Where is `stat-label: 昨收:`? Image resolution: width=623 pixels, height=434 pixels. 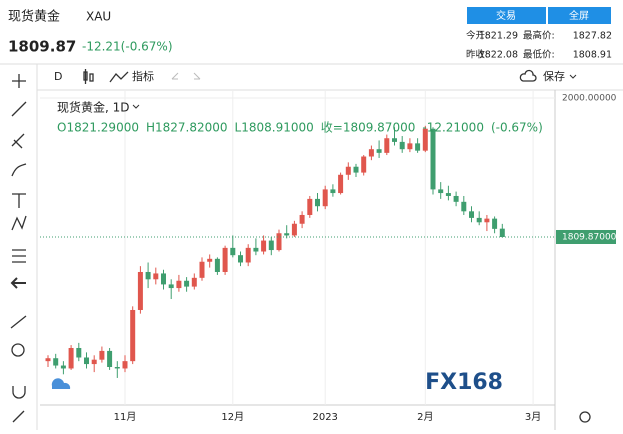
stat-label: 昨收: is located at coordinates (477, 55).